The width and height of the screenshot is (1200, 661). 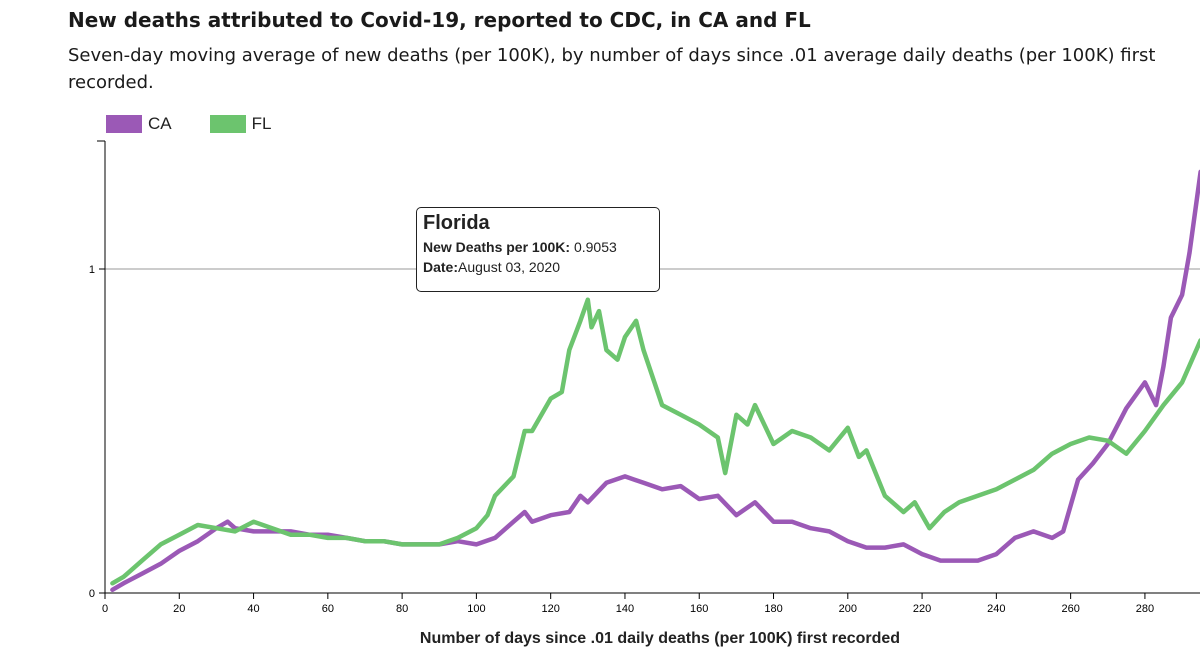 I want to click on x-tick-label: 200, so click(x=848, y=609).